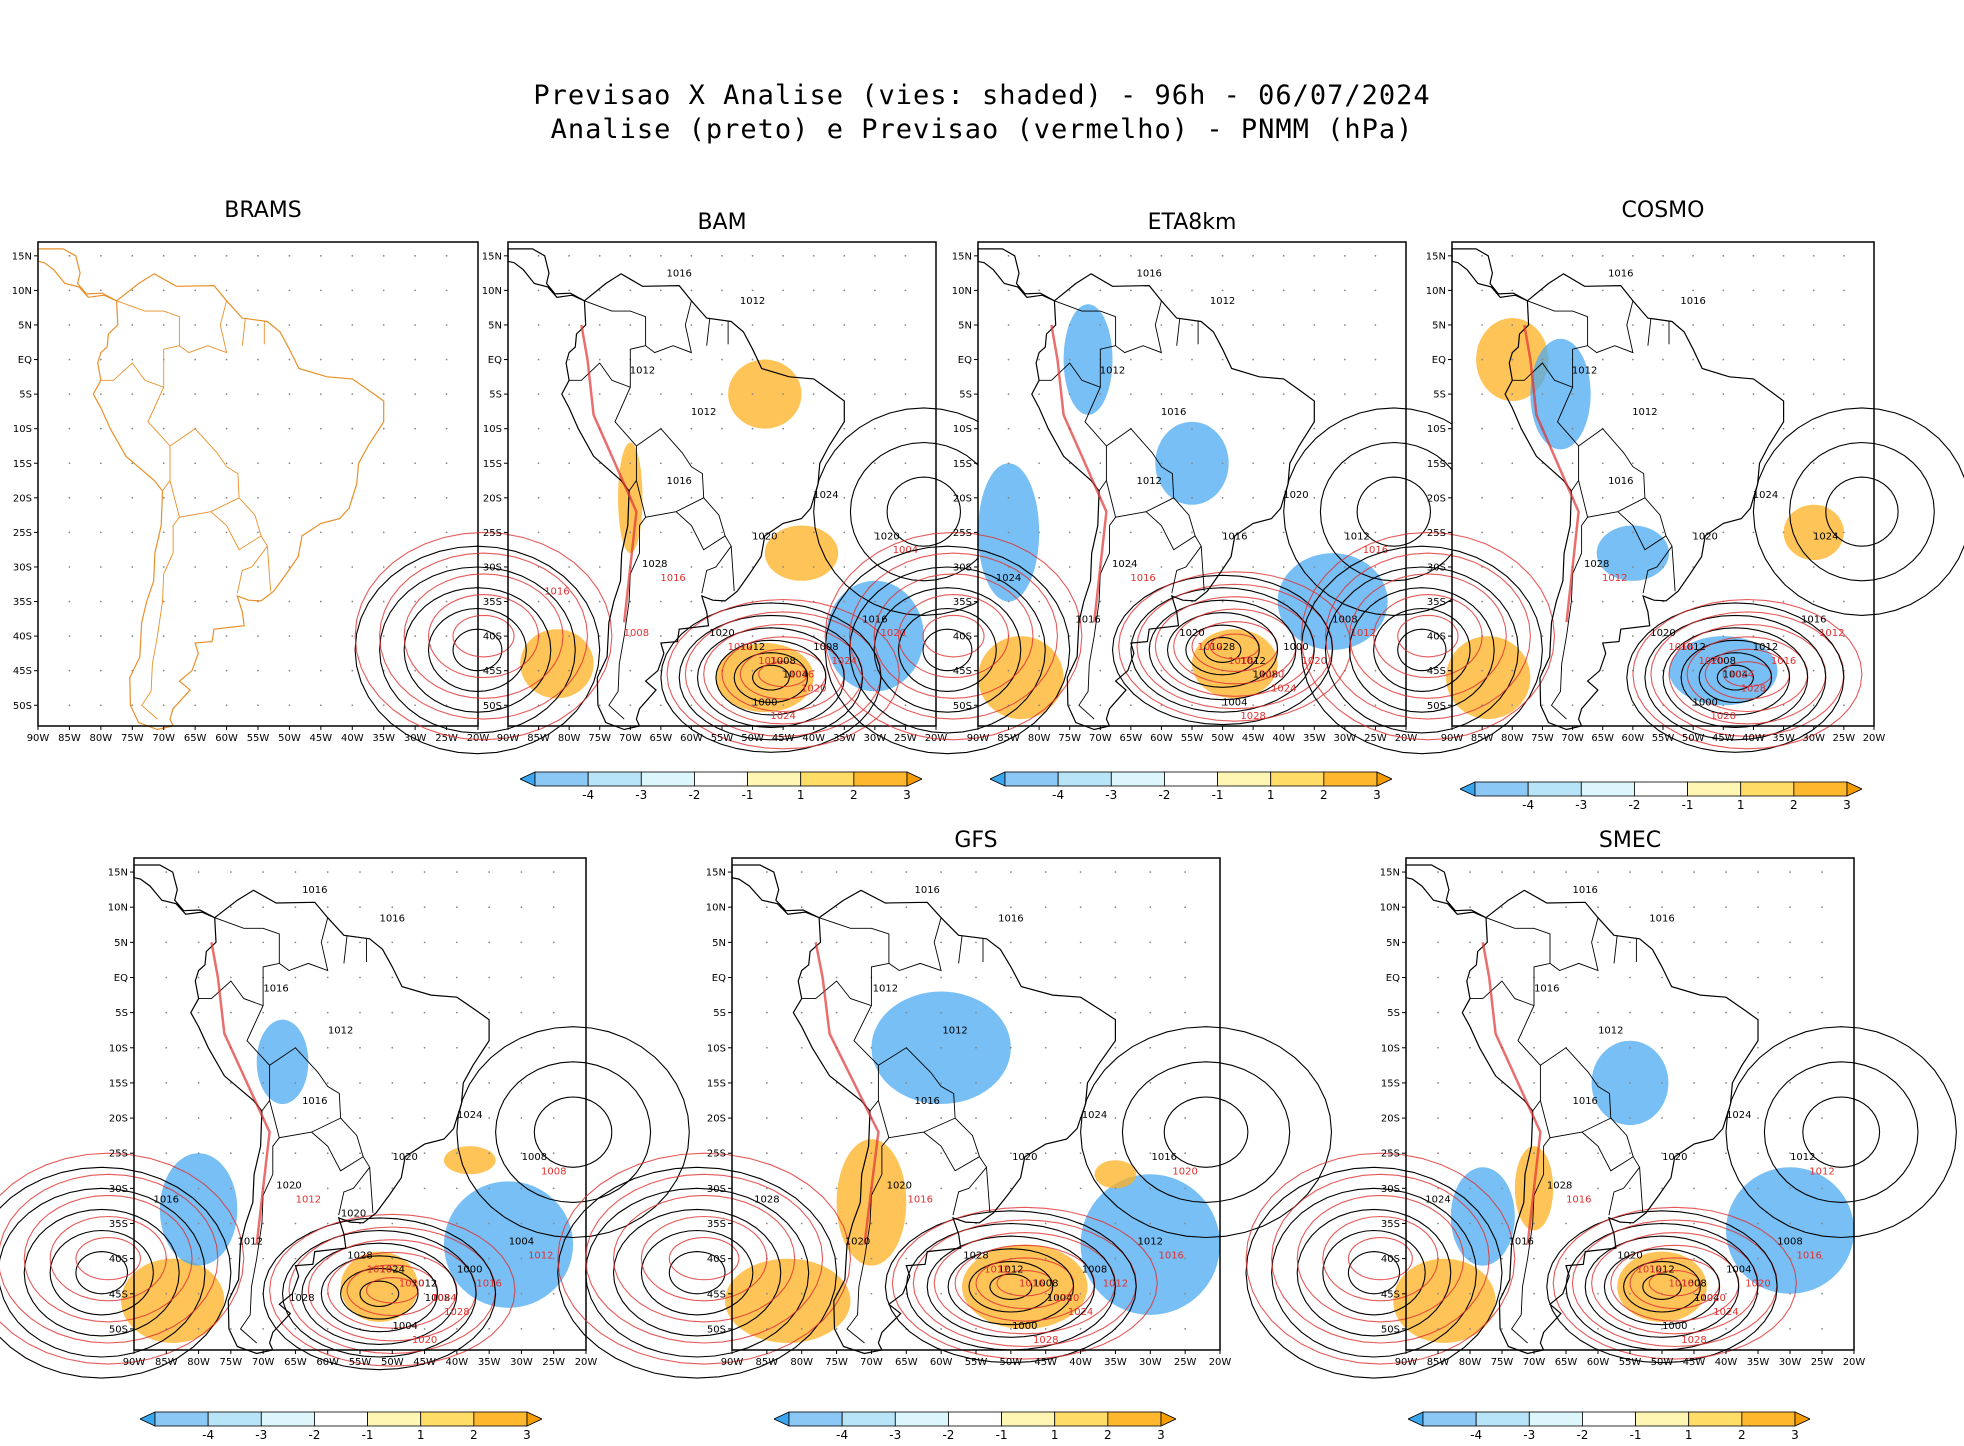  Describe the element at coordinates (1164, 795) in the screenshot. I see `colorbar-label: -2` at that location.